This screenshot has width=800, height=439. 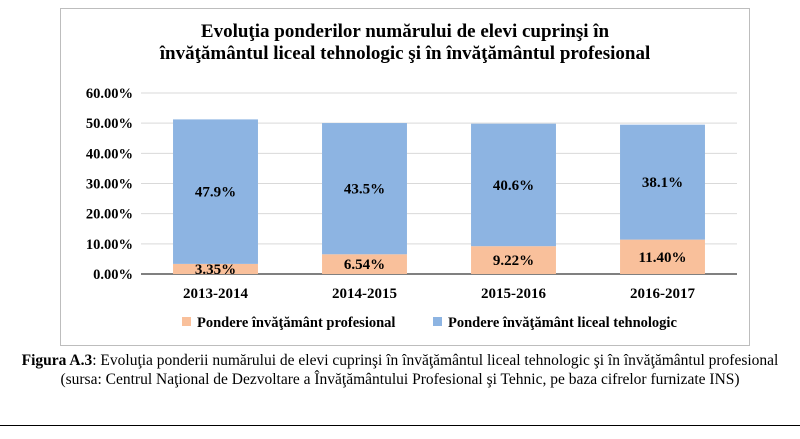 I want to click on bottom-rule, so click(x=400, y=425).